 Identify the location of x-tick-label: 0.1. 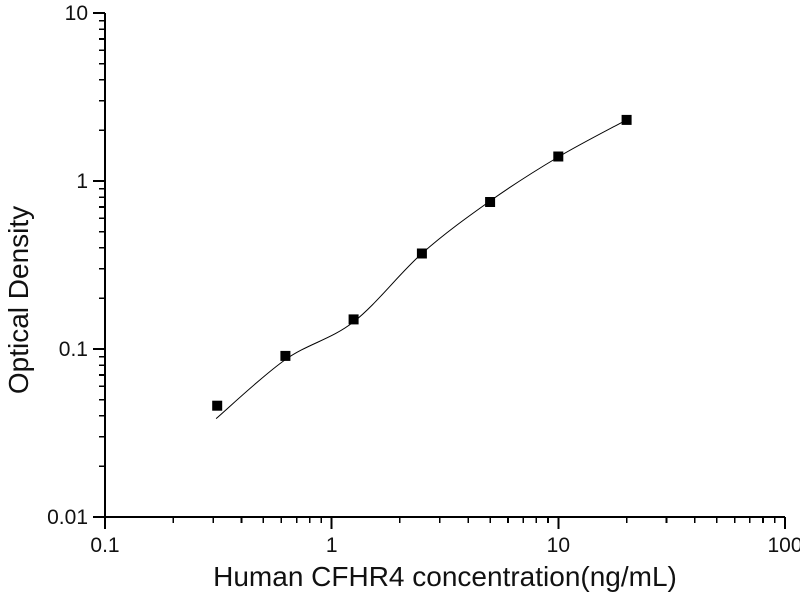
(104, 545).